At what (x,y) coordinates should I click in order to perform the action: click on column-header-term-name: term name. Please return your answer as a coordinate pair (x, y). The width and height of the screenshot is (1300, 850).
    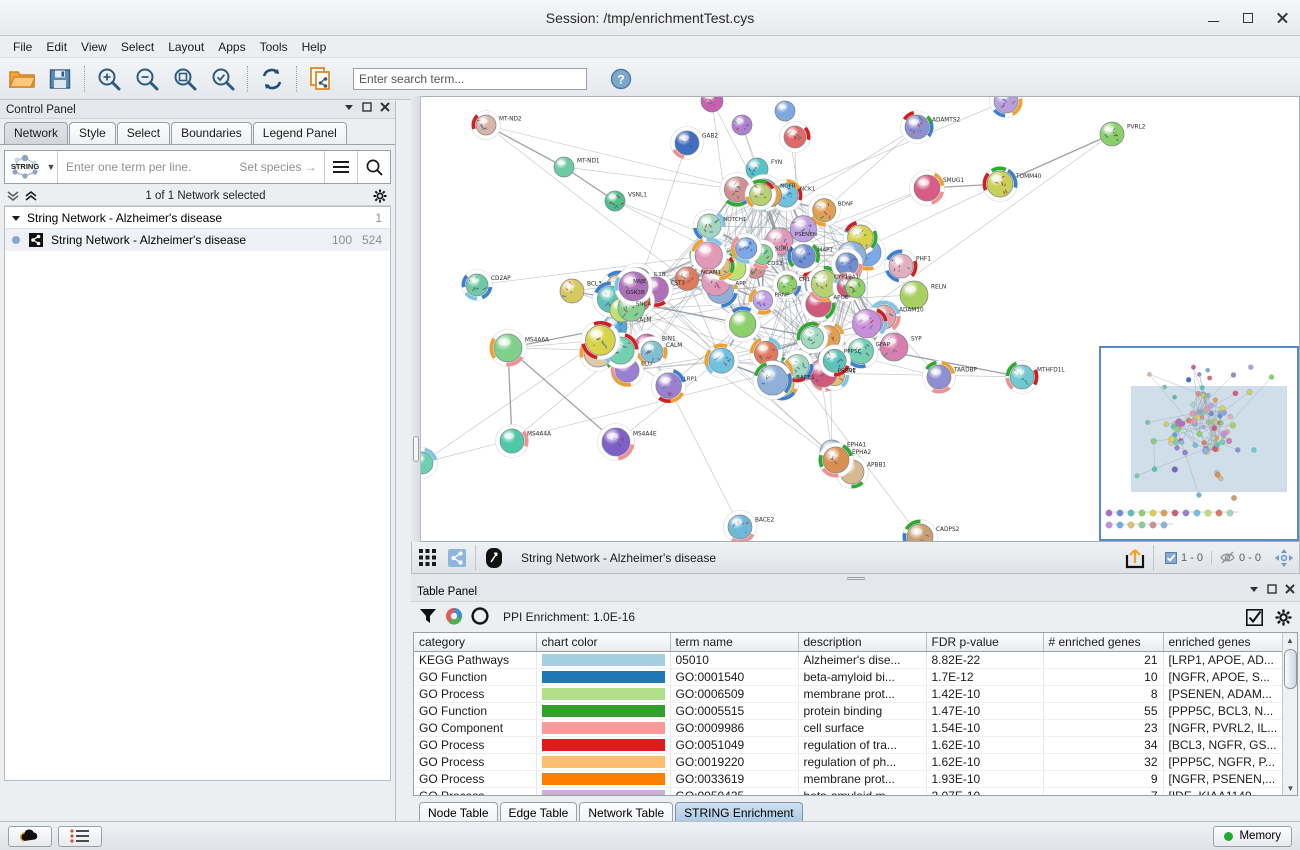
    Looking at the image, I should click on (734, 642).